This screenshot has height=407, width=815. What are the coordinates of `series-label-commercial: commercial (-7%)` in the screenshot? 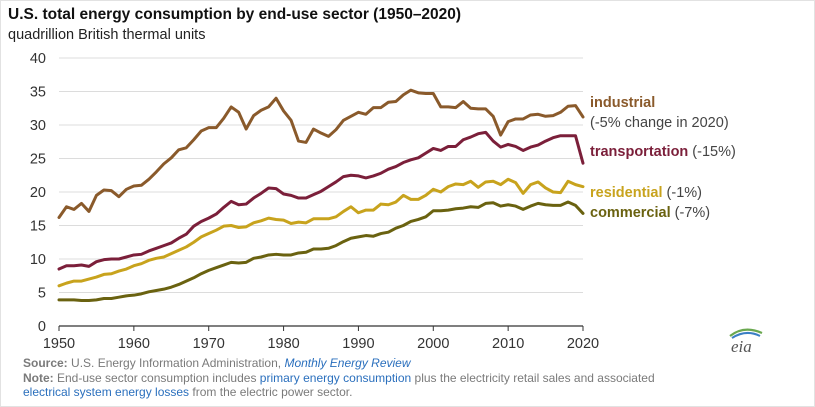 It's located at (650, 213).